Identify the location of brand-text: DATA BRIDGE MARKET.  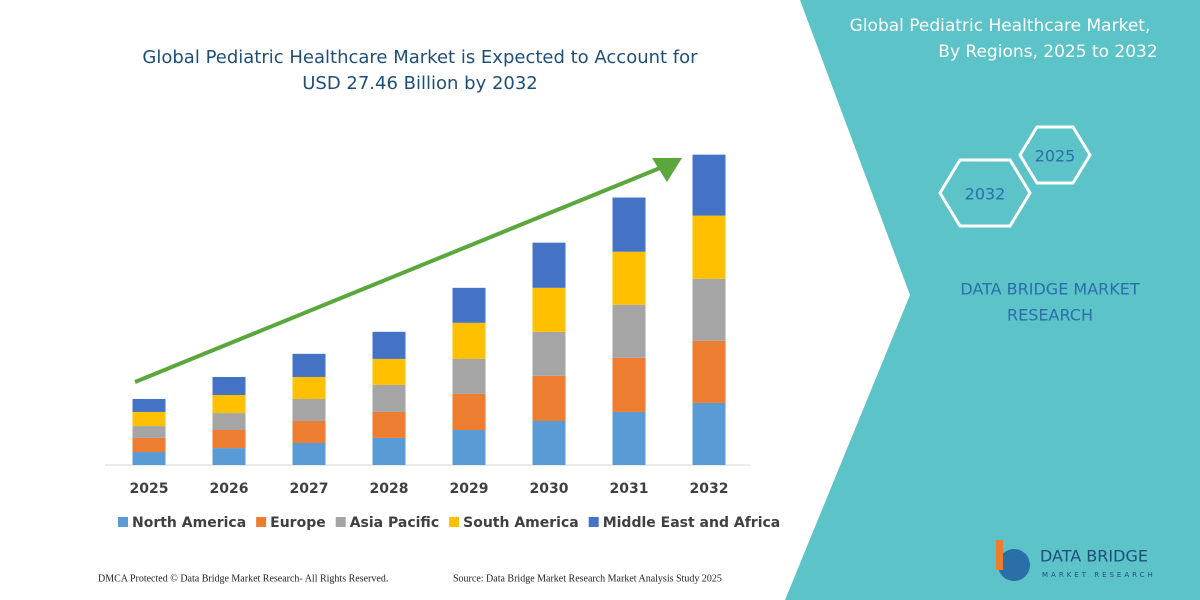
(1050, 289).